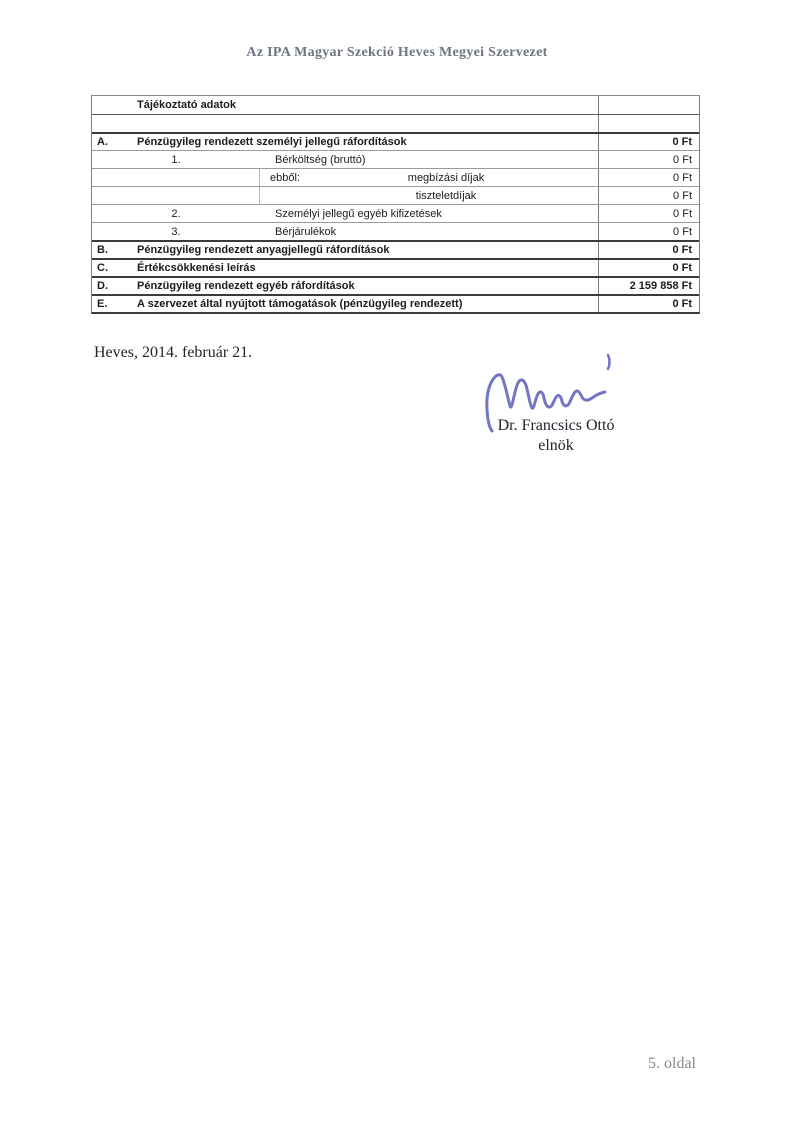  What do you see at coordinates (345, 105) in the screenshot?
I see `row-label-cell: Tájékoztató adatok` at bounding box center [345, 105].